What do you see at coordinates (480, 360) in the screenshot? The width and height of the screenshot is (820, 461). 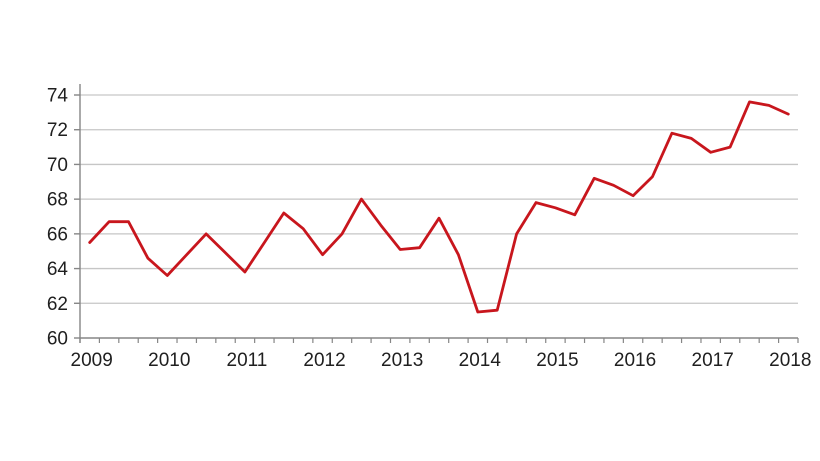 I see `x-tick-label: 2014` at bounding box center [480, 360].